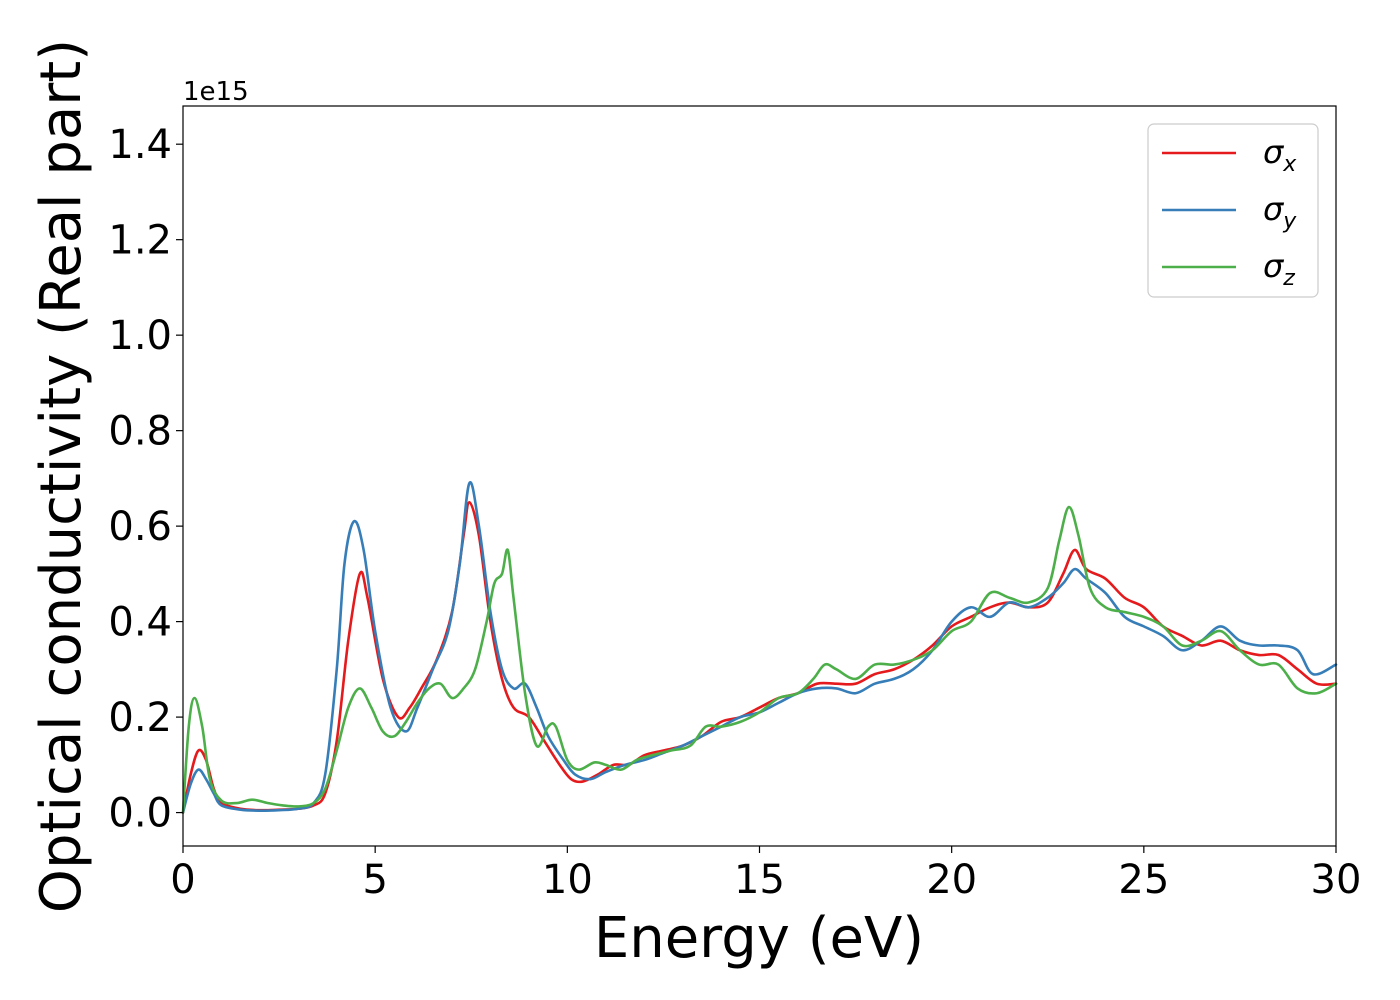  What do you see at coordinates (140, 145) in the screenshot?
I see `y-tick-label: 1.4` at bounding box center [140, 145].